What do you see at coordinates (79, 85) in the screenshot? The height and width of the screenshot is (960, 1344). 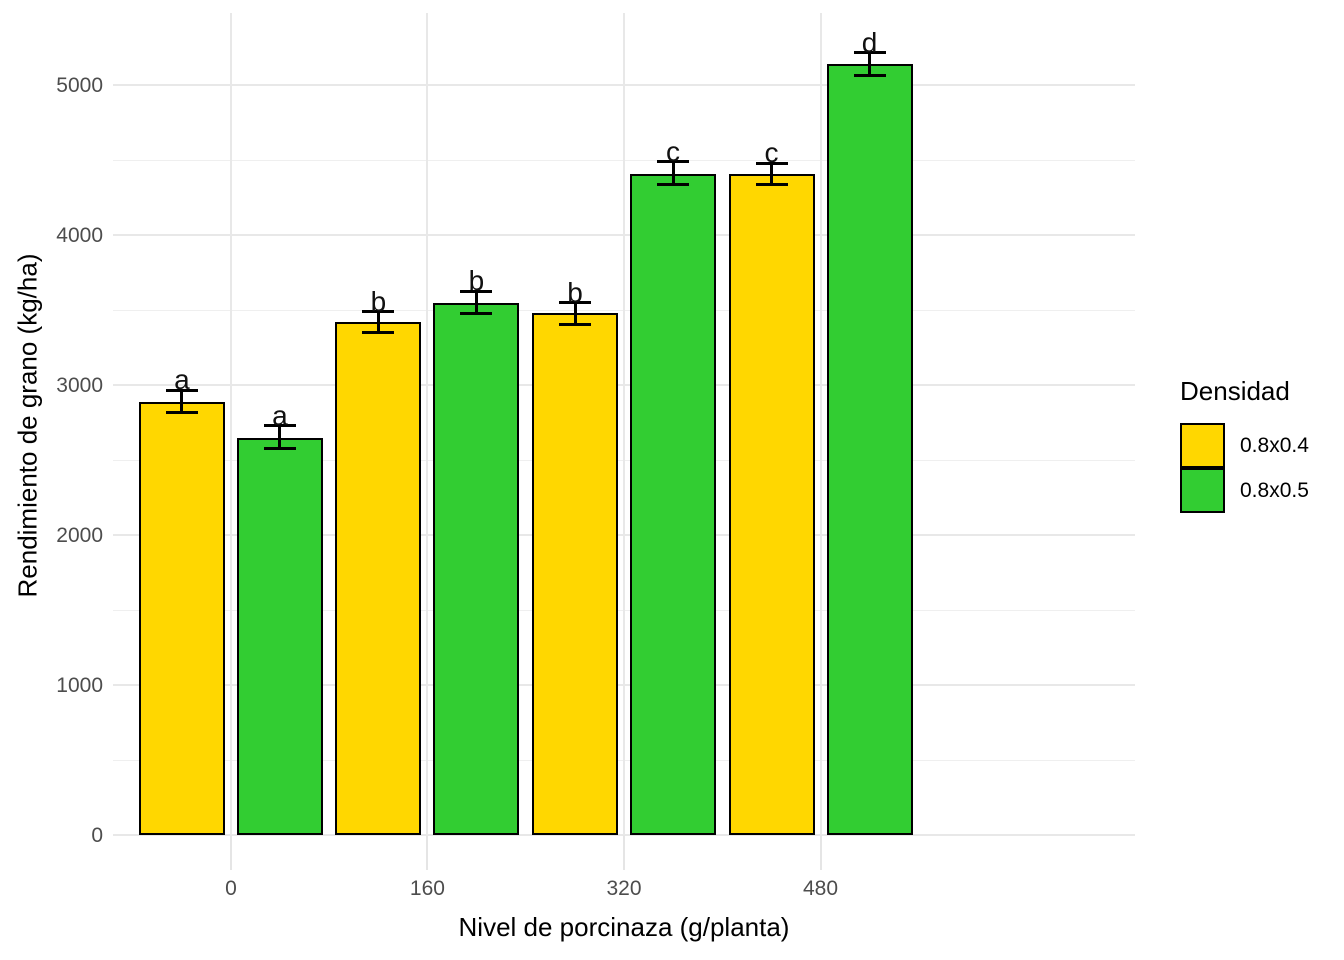 I see `y-tick-label: 5000` at bounding box center [79, 85].